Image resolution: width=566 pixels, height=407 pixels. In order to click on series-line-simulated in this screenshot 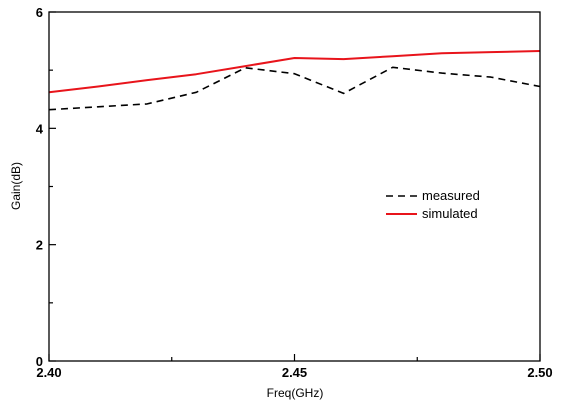, I will do `click(294, 72)`.